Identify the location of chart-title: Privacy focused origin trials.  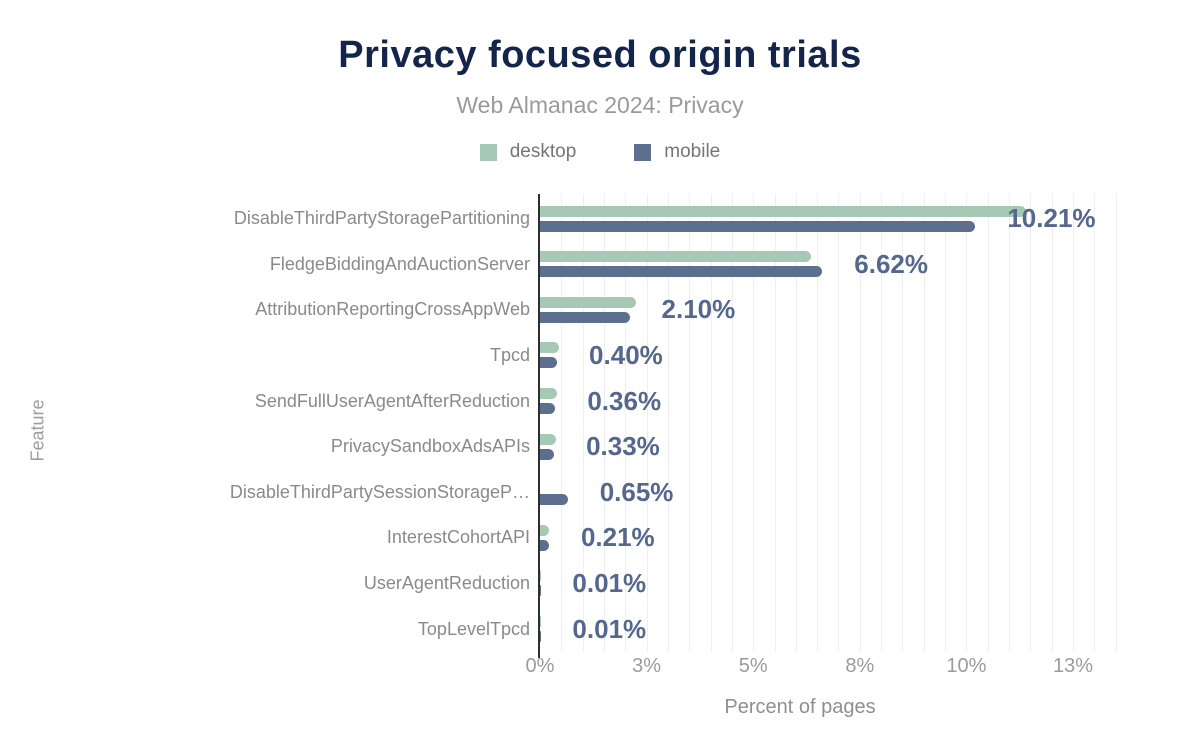
(600, 55).